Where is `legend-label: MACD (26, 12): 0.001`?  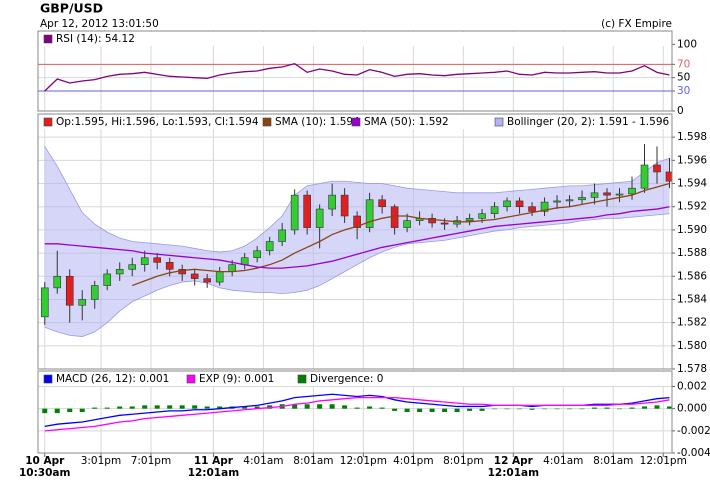 legend-label: MACD (26, 12): 0.001 is located at coordinates (112, 379).